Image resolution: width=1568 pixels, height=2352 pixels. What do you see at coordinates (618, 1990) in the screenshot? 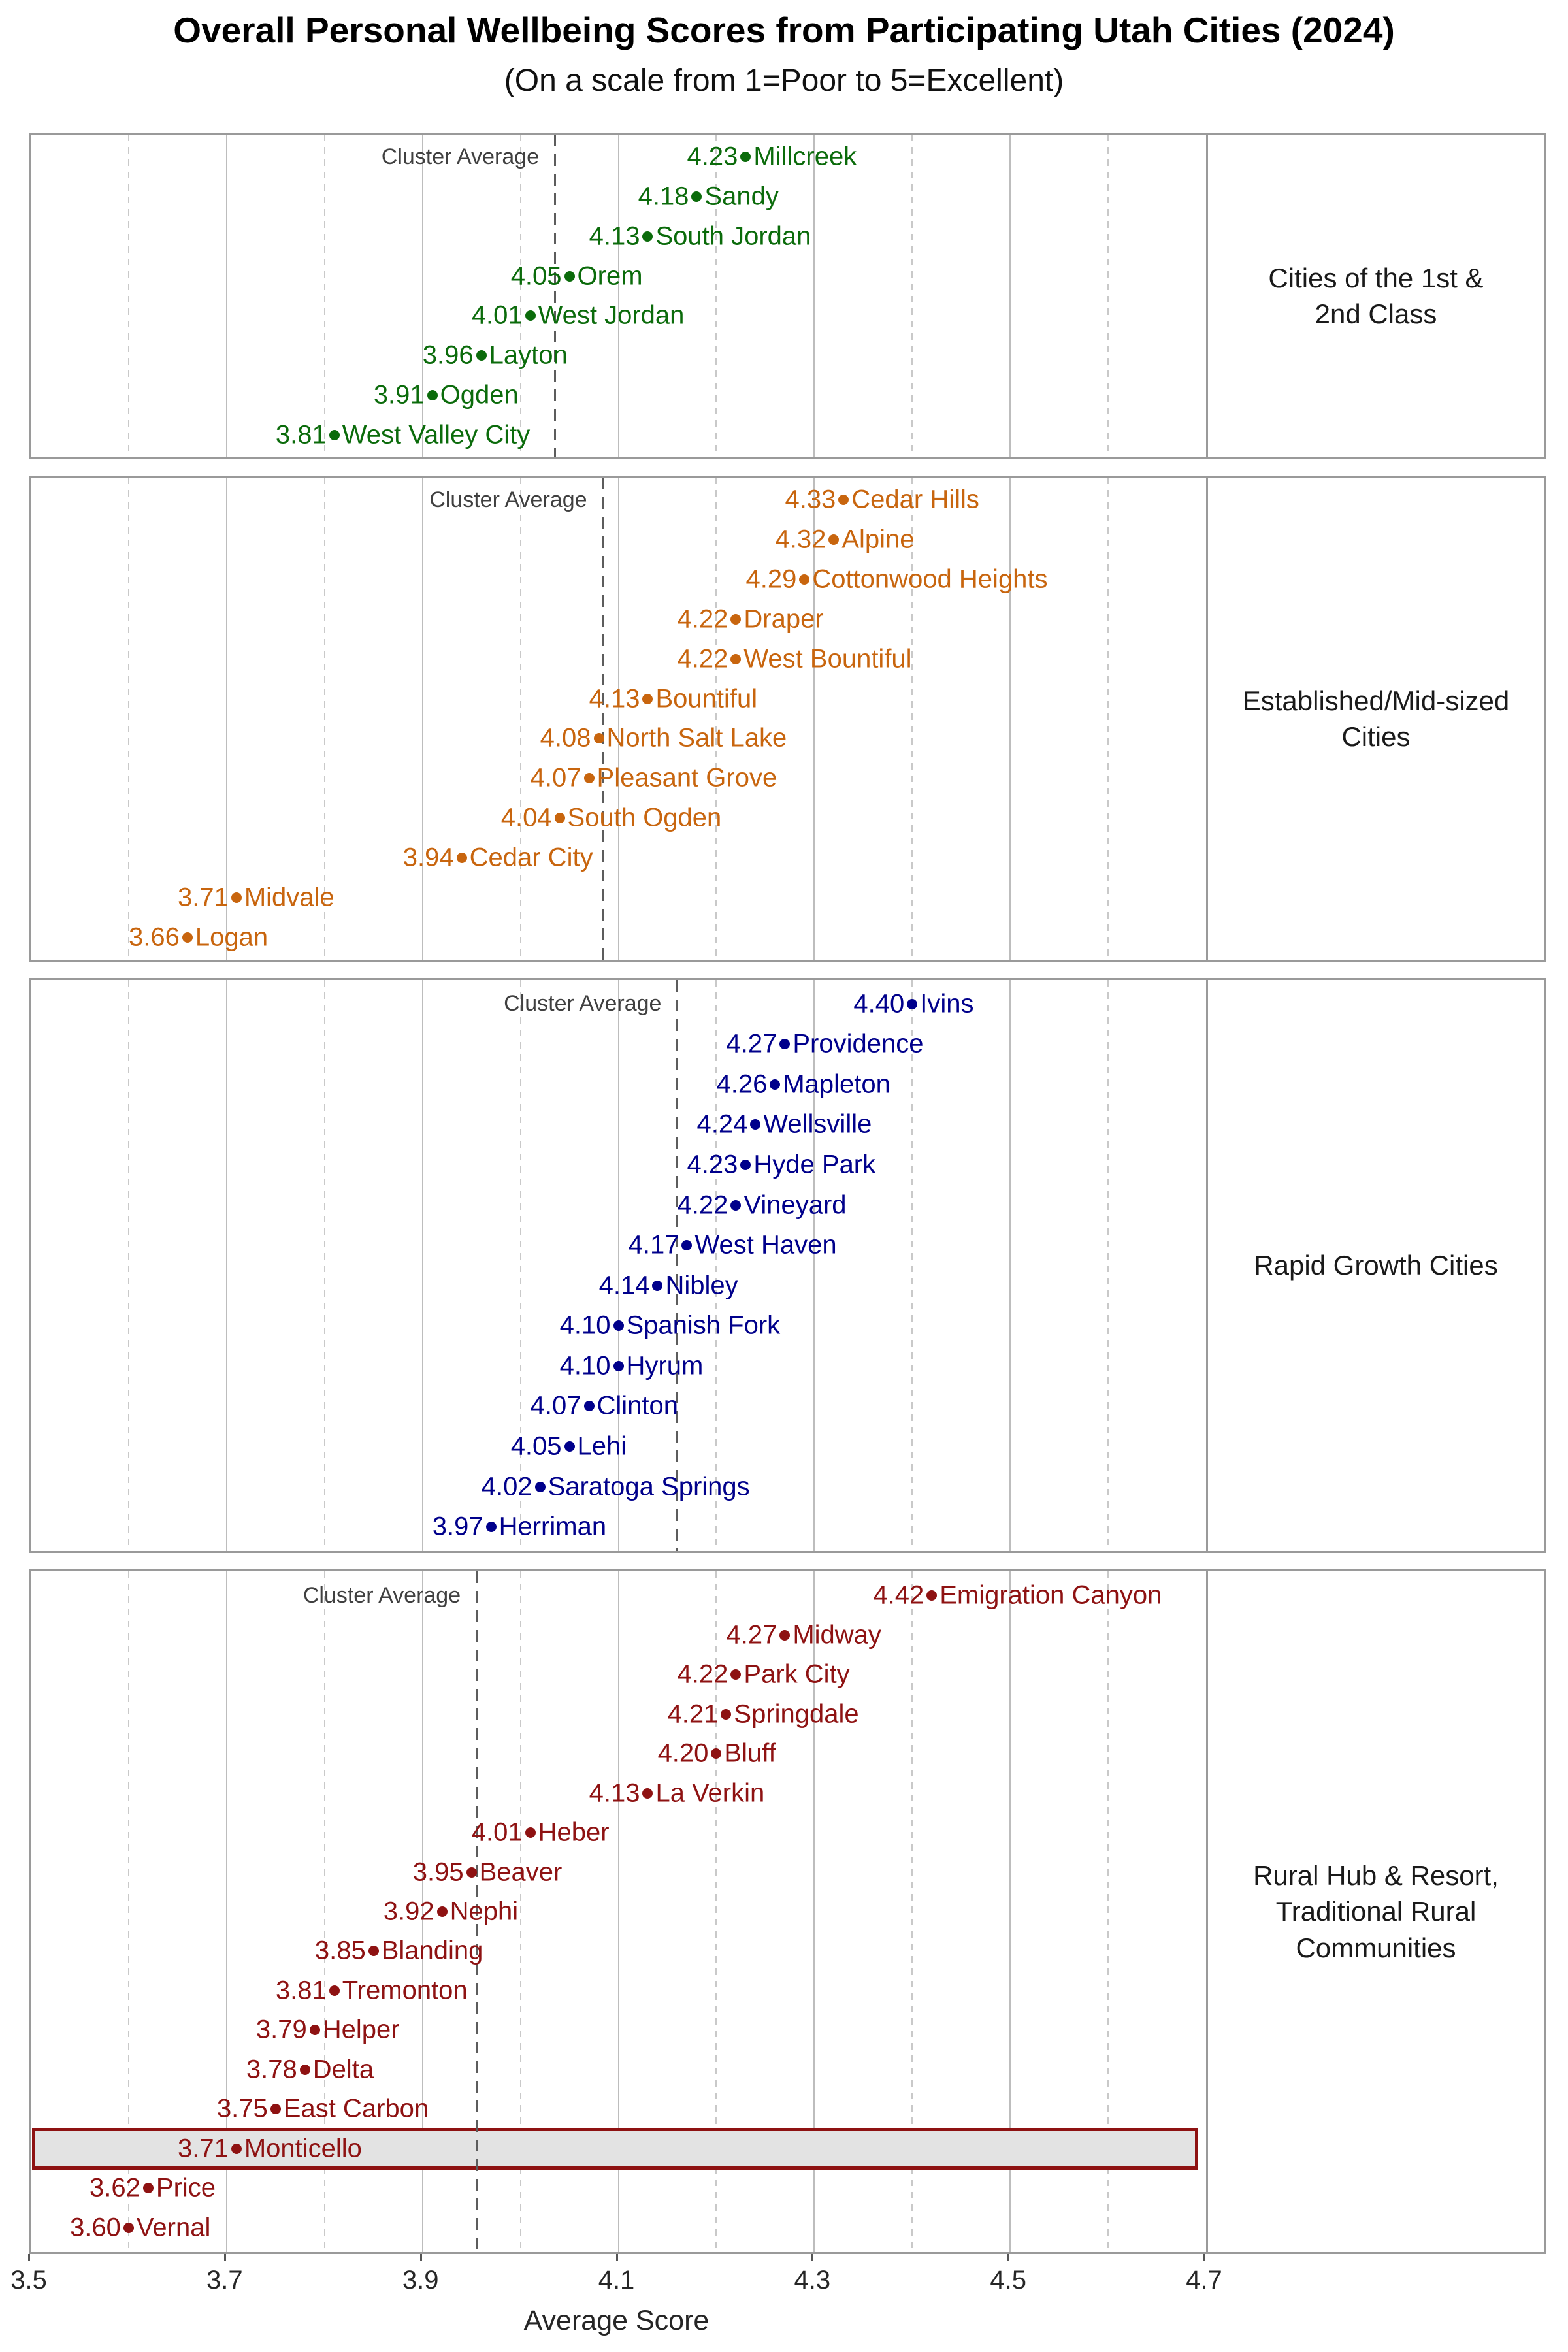
I see `data-point-row: 3.81 Tremonton` at bounding box center [618, 1990].